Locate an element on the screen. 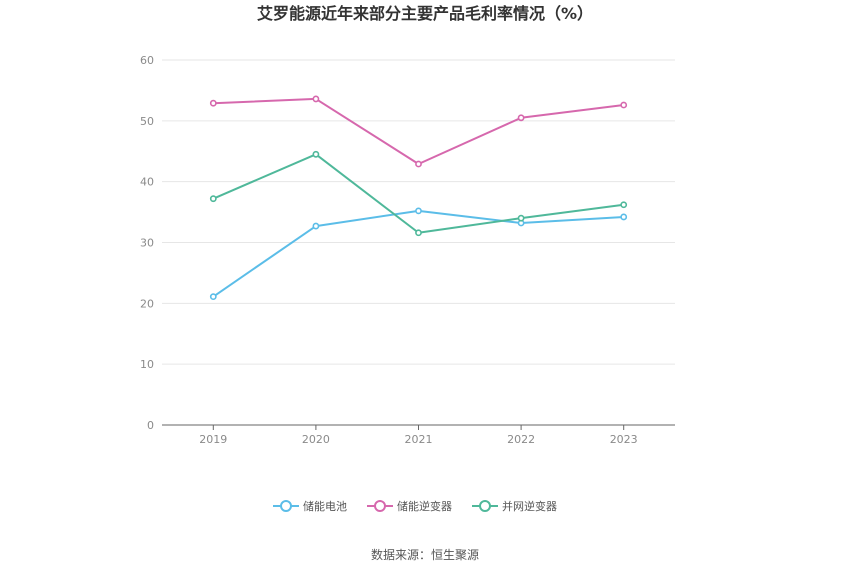 This screenshot has height=575, width=850. x-tick-label: 2020 is located at coordinates (316, 439).